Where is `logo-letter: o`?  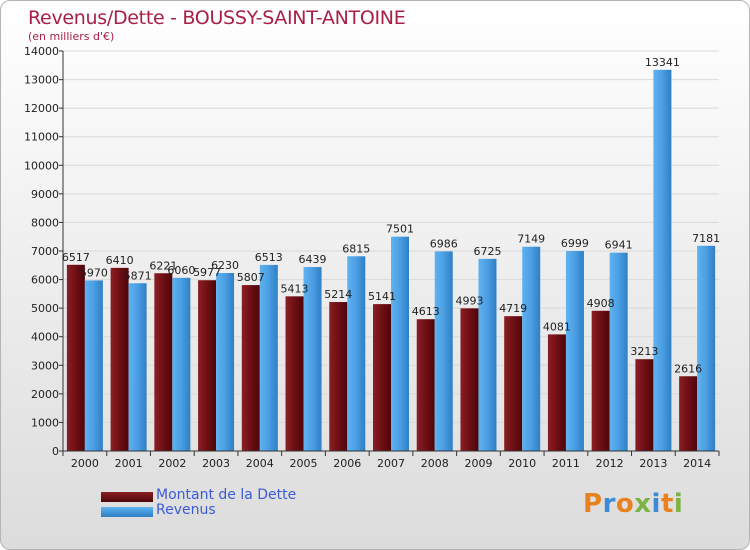 logo-letter: o is located at coordinates (625, 504).